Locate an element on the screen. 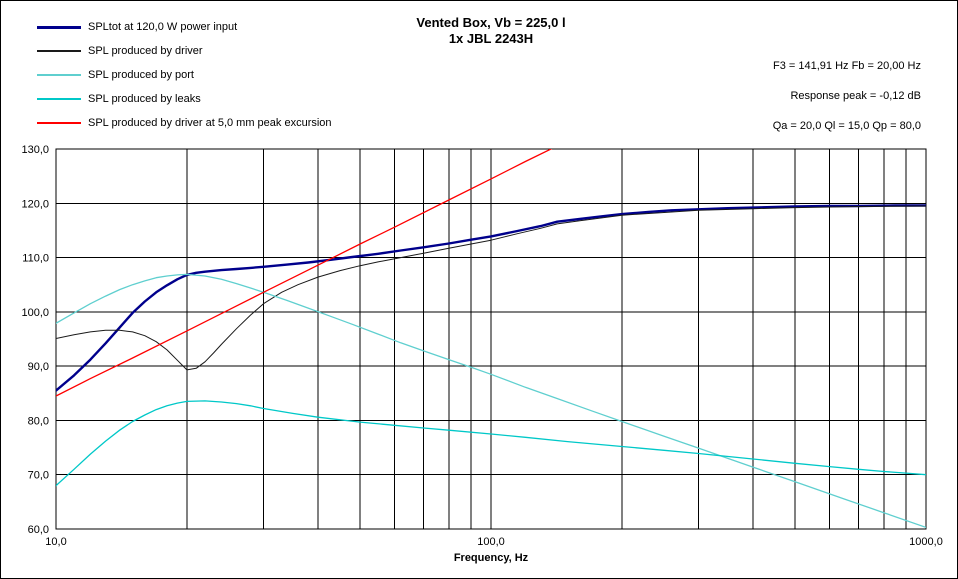 Image resolution: width=958 pixels, height=579 pixels. legend-label-spltot: SPLtot at 120,0 W power input is located at coordinates (163, 27).